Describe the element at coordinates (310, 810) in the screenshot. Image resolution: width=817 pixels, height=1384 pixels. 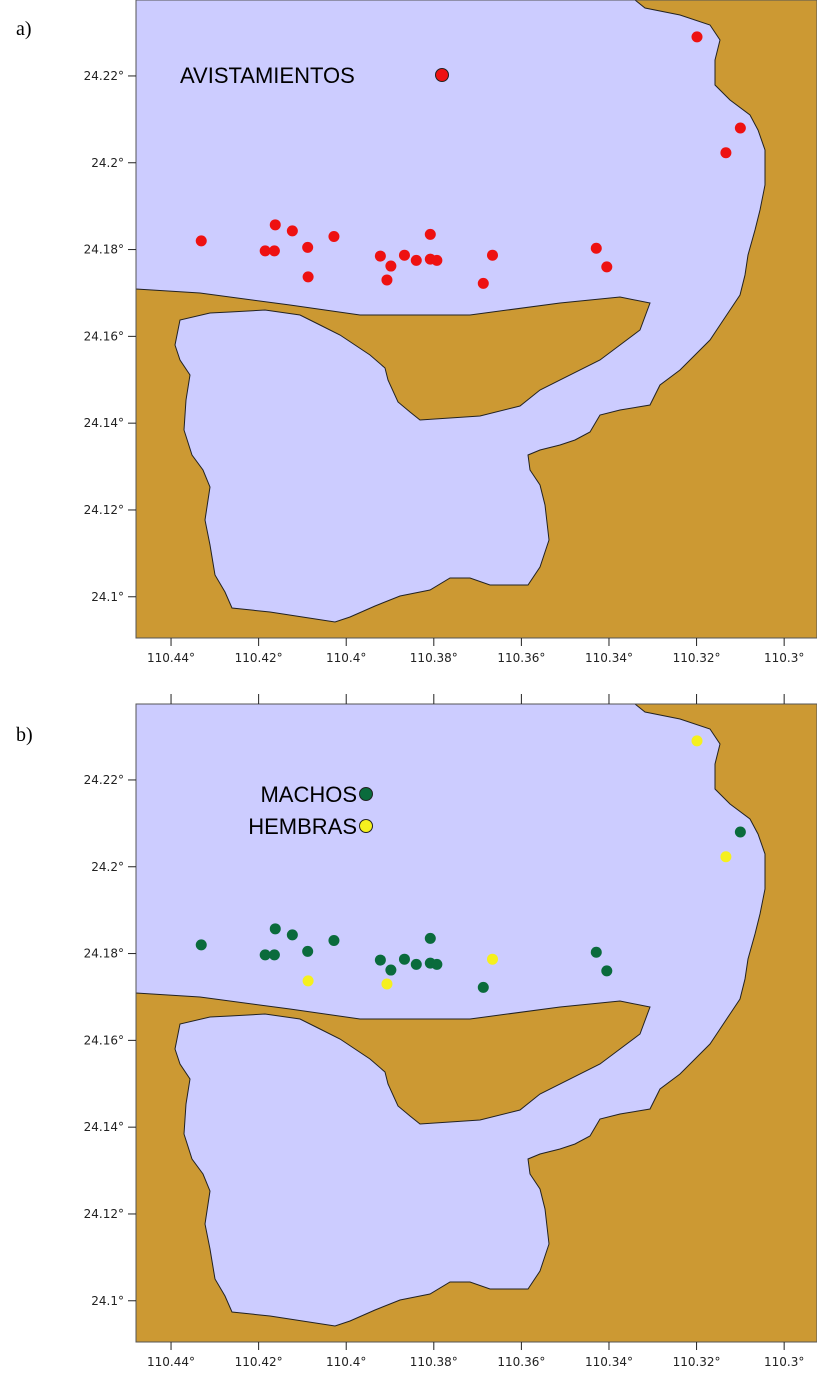
I see `legend-group: MACHOS HEMBRAS` at that location.